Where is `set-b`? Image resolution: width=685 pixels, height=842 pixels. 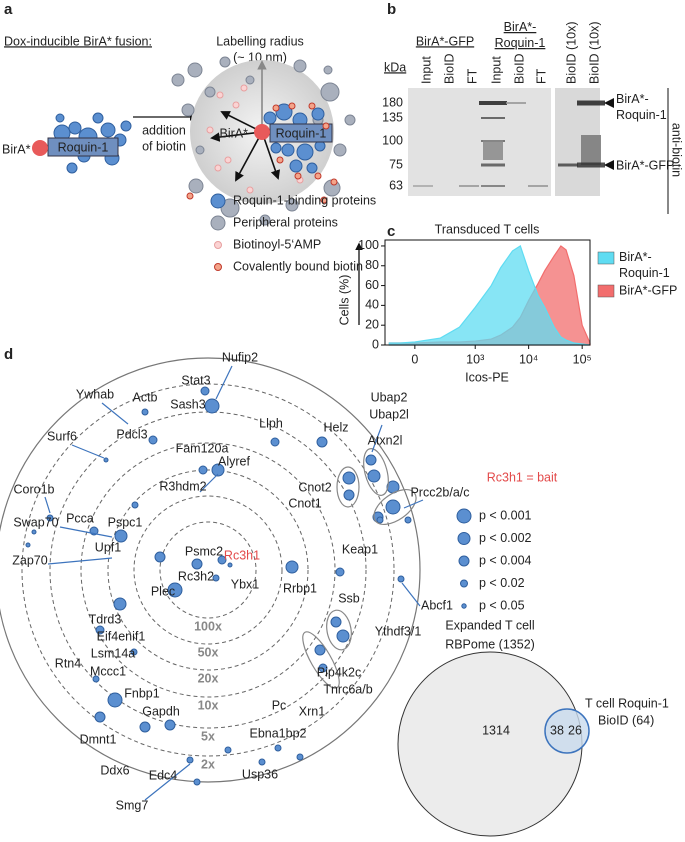 set-b is located at coordinates (567, 731).